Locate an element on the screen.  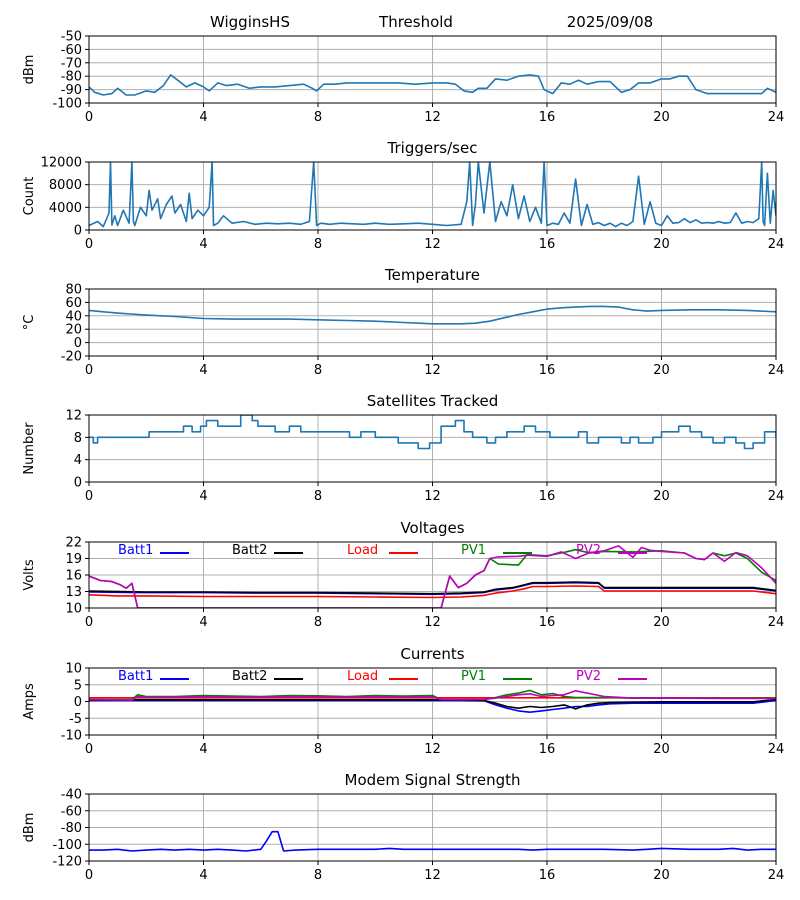
triggers-ytick-label: 4000 is located at coordinates (65, 208).